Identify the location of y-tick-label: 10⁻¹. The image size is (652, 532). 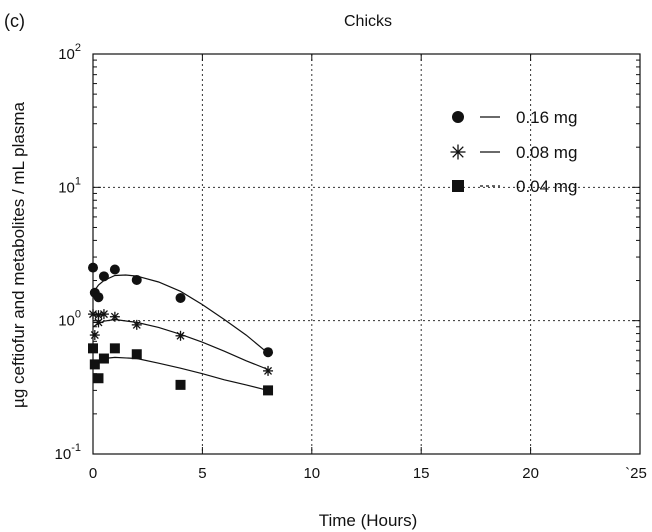
(68, 452).